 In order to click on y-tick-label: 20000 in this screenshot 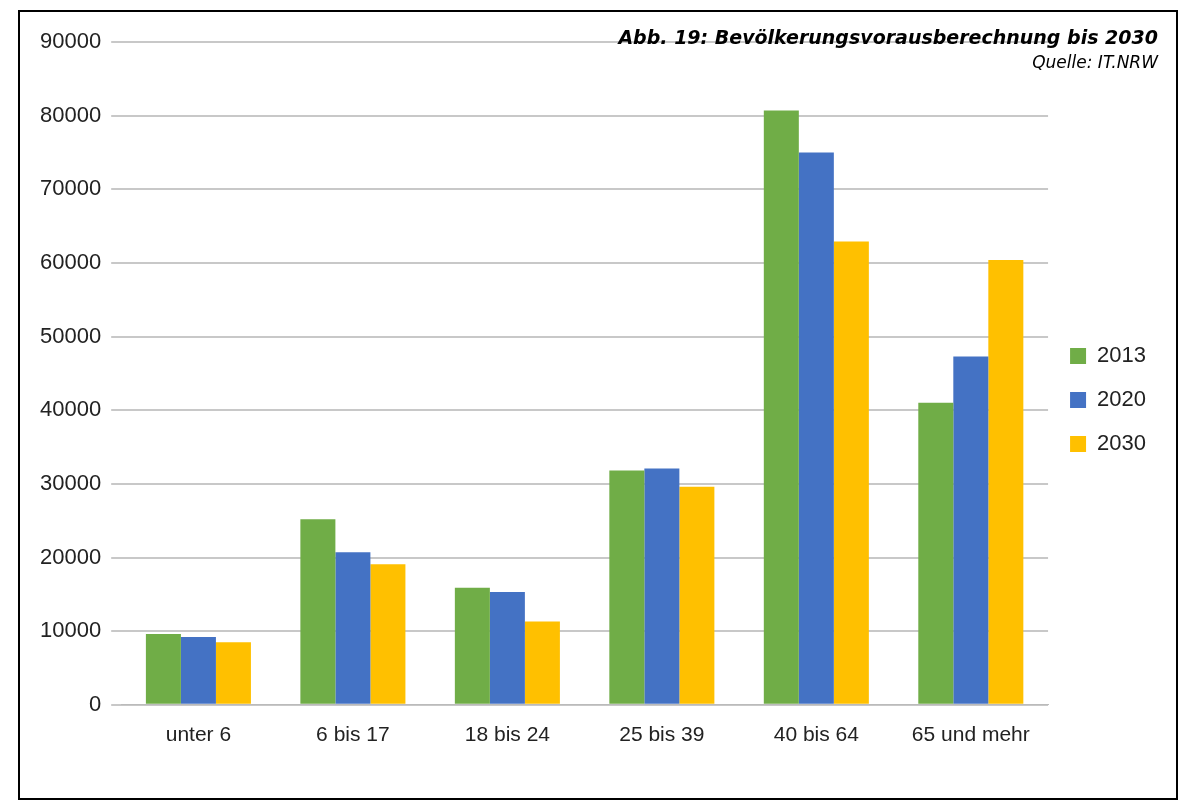, I will do `click(70, 556)`.